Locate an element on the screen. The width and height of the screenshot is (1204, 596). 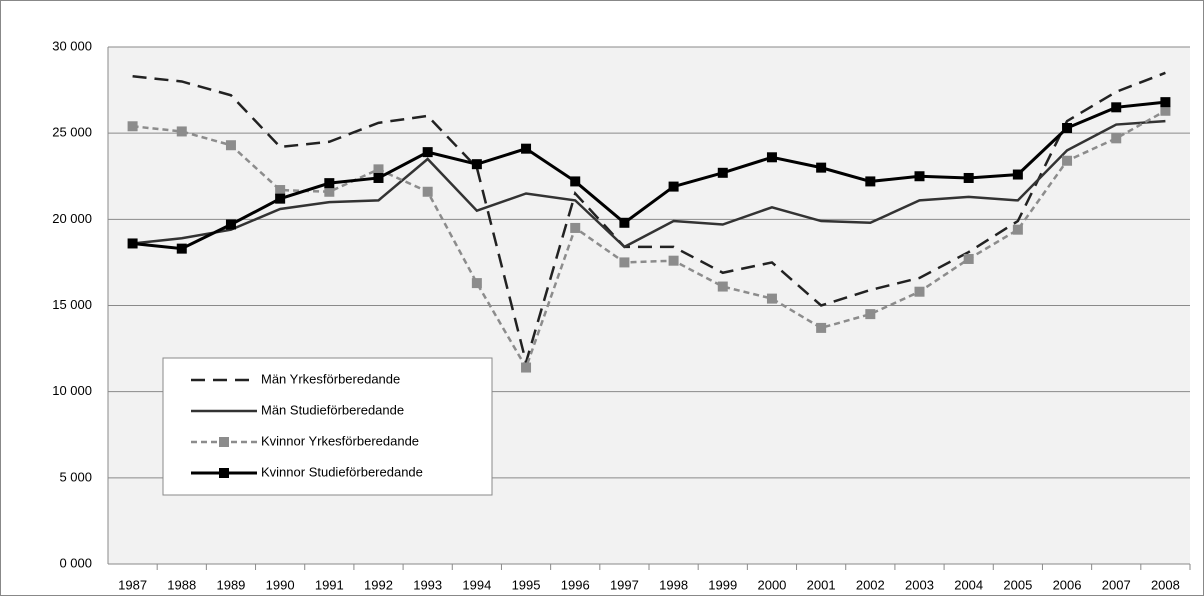
y-tick-label: 15 000 is located at coordinates (72, 304).